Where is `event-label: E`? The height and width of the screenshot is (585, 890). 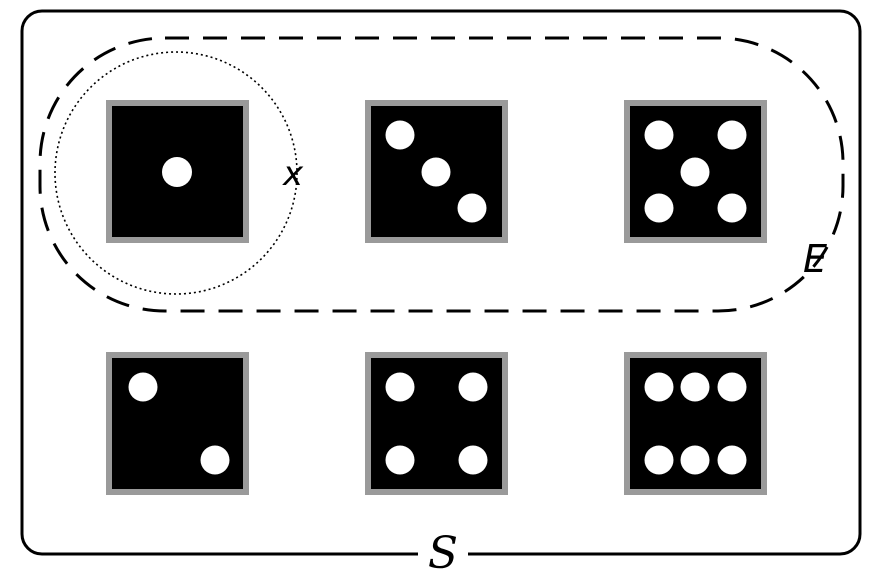 event-label: E is located at coordinates (815, 259).